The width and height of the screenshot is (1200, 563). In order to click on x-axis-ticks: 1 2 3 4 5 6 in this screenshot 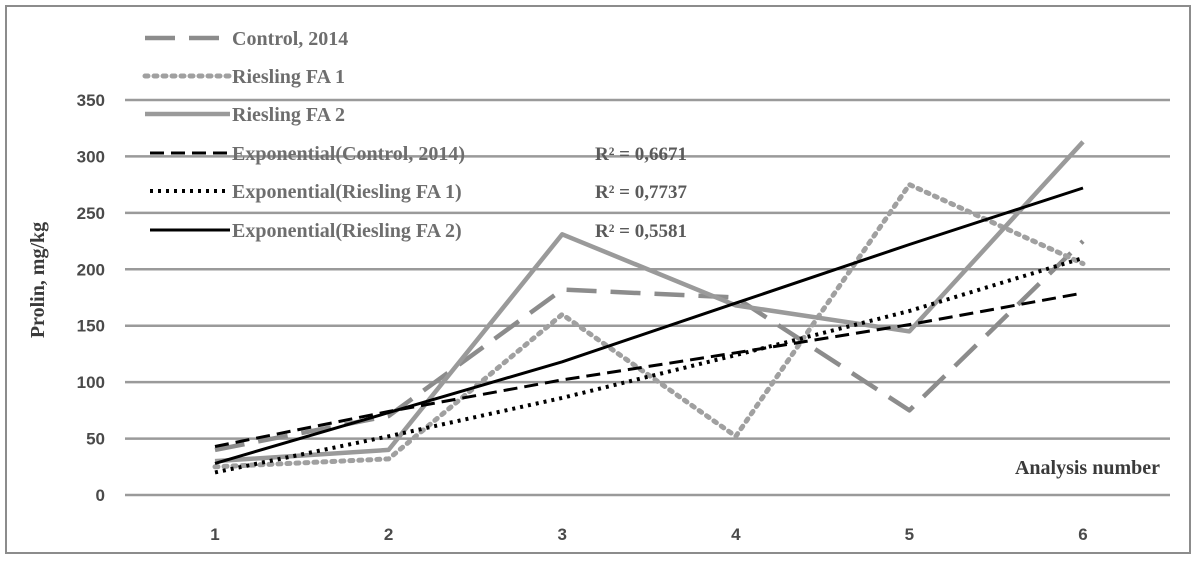, I will do `click(648, 534)`.